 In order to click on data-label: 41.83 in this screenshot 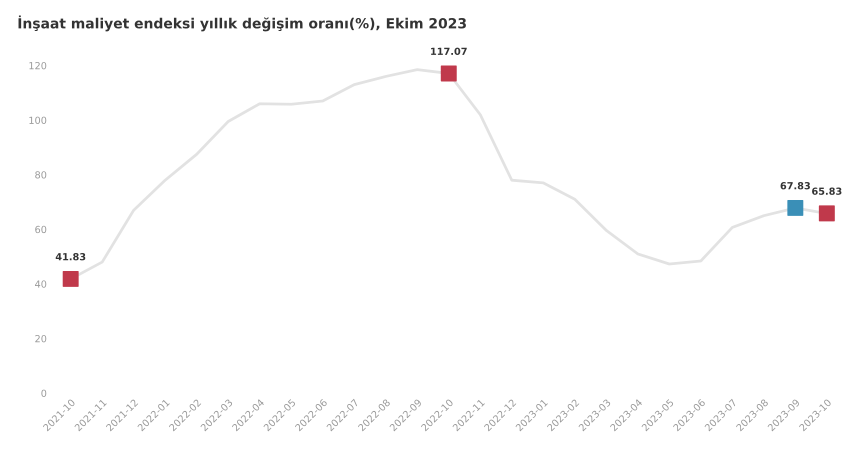, I will do `click(71, 256)`.